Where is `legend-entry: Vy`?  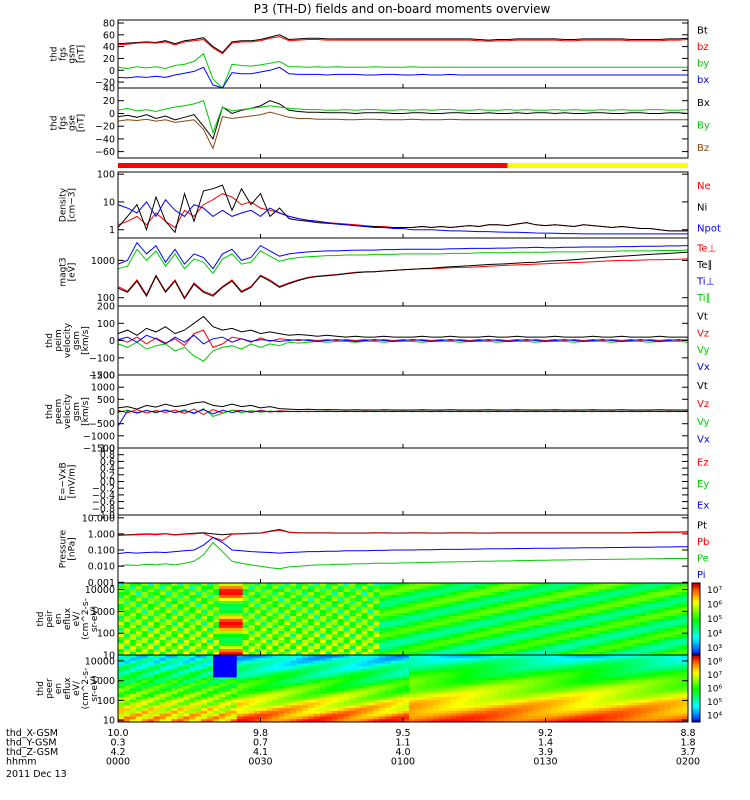 legend-entry: Vy is located at coordinates (703, 422).